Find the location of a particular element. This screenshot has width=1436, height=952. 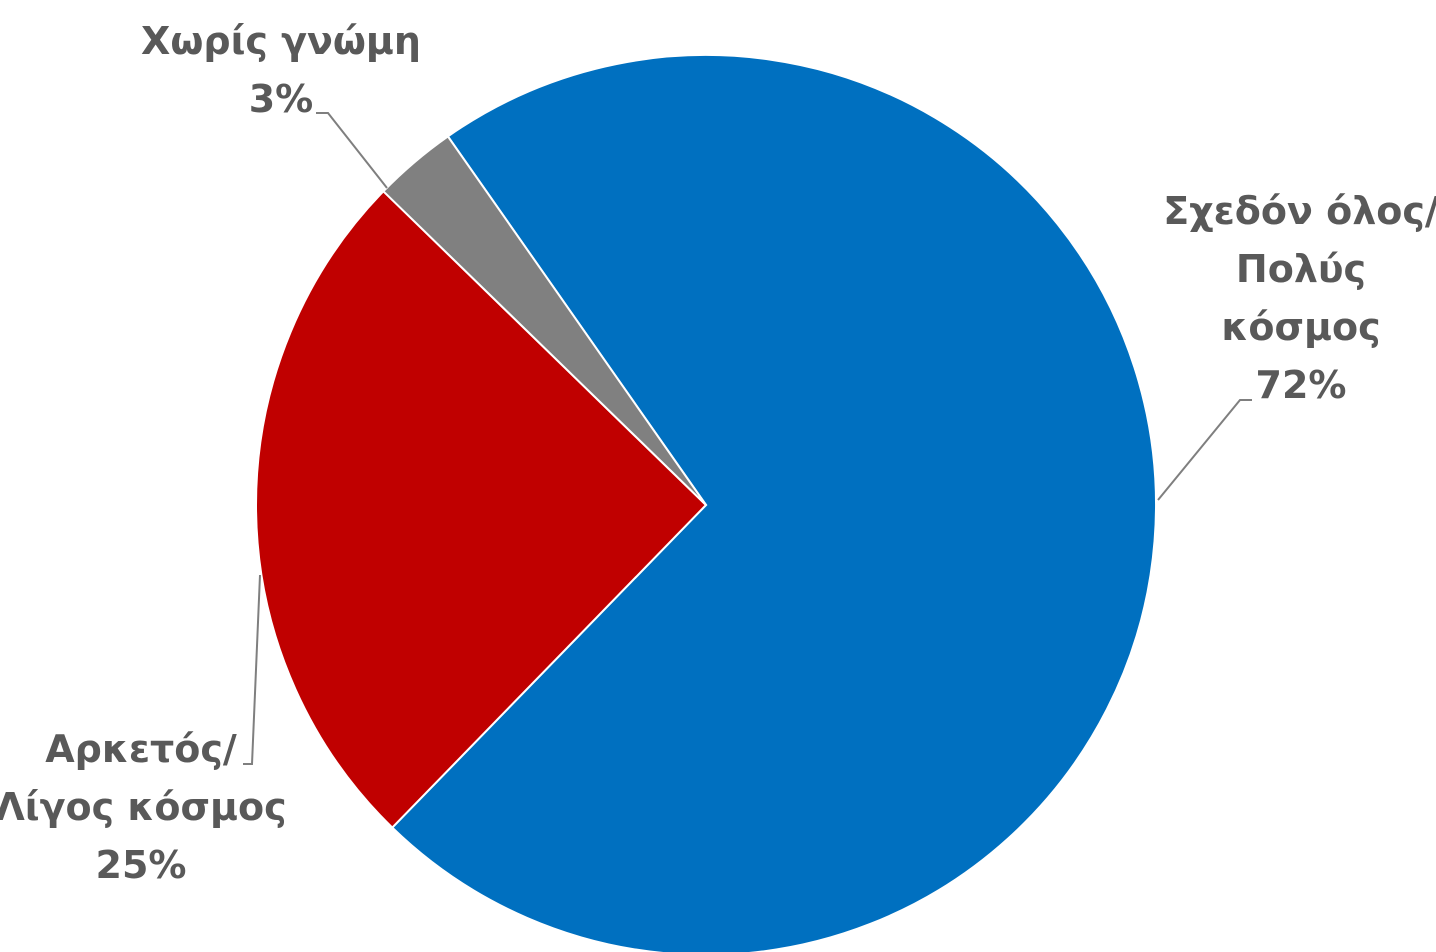

slice-category-label: Σχεδόν όλος/ is located at coordinates (1299, 211).